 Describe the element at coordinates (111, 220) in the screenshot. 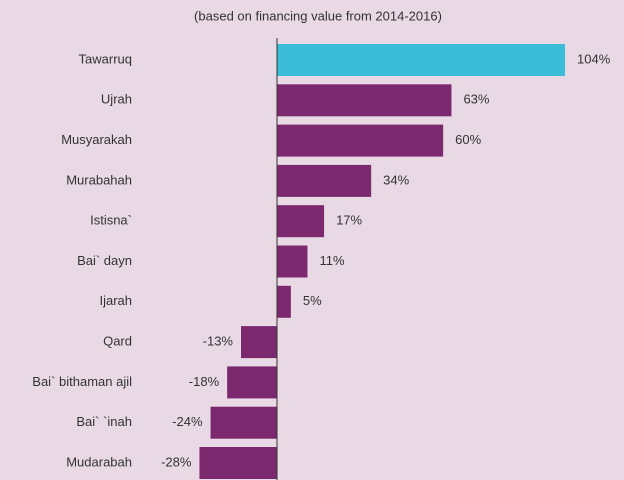

I see `category-label: Istisna`` at that location.